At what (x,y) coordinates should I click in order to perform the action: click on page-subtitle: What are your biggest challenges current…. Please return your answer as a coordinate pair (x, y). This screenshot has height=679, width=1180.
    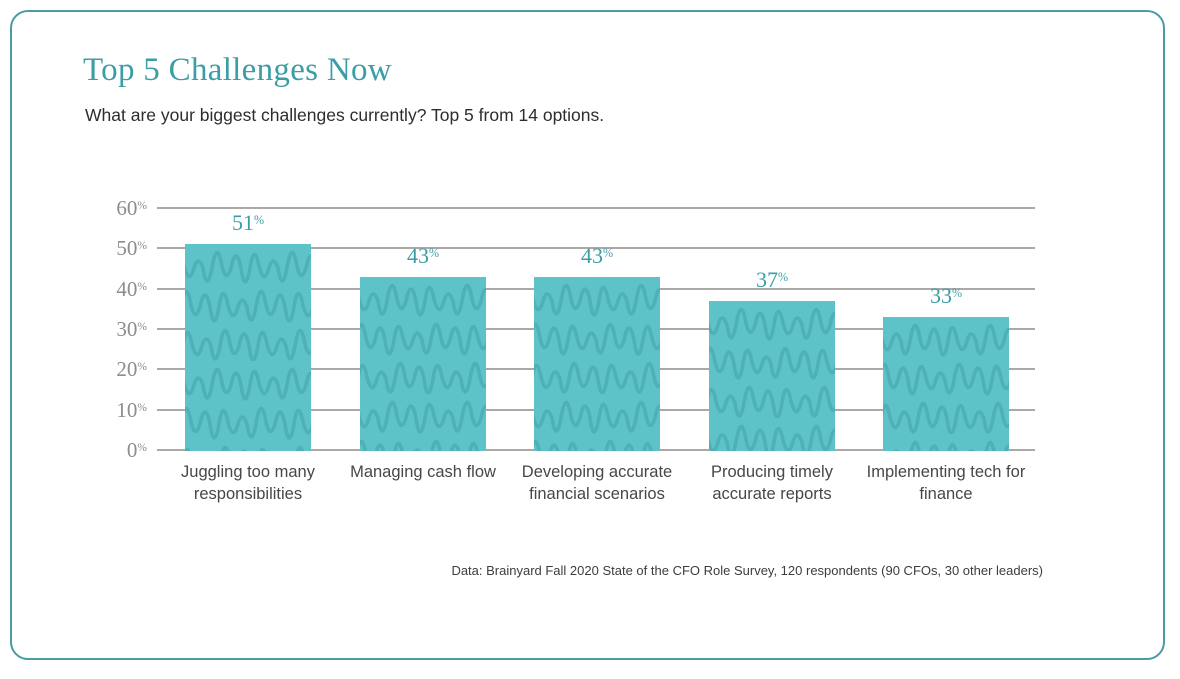
    Looking at the image, I should click on (345, 115).